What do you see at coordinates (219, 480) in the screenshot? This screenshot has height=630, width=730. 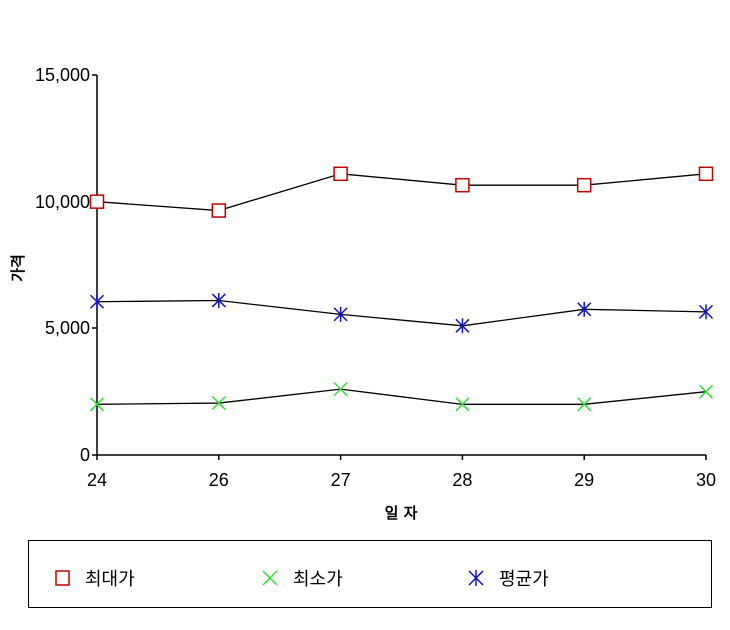 I see `x-tick-label: 26` at bounding box center [219, 480].